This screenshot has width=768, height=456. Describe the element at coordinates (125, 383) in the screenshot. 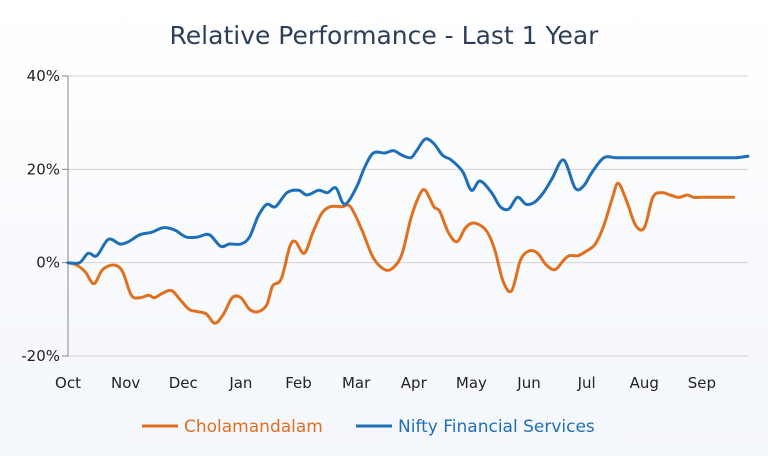

I see `x-tick-label: Nov` at that location.